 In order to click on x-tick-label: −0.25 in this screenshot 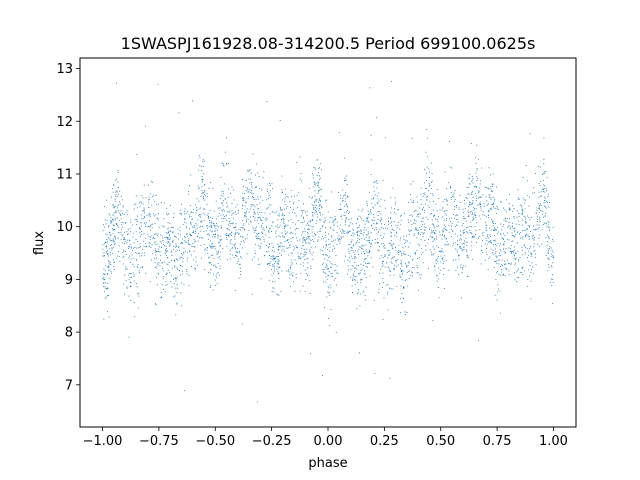, I will do `click(272, 441)`.